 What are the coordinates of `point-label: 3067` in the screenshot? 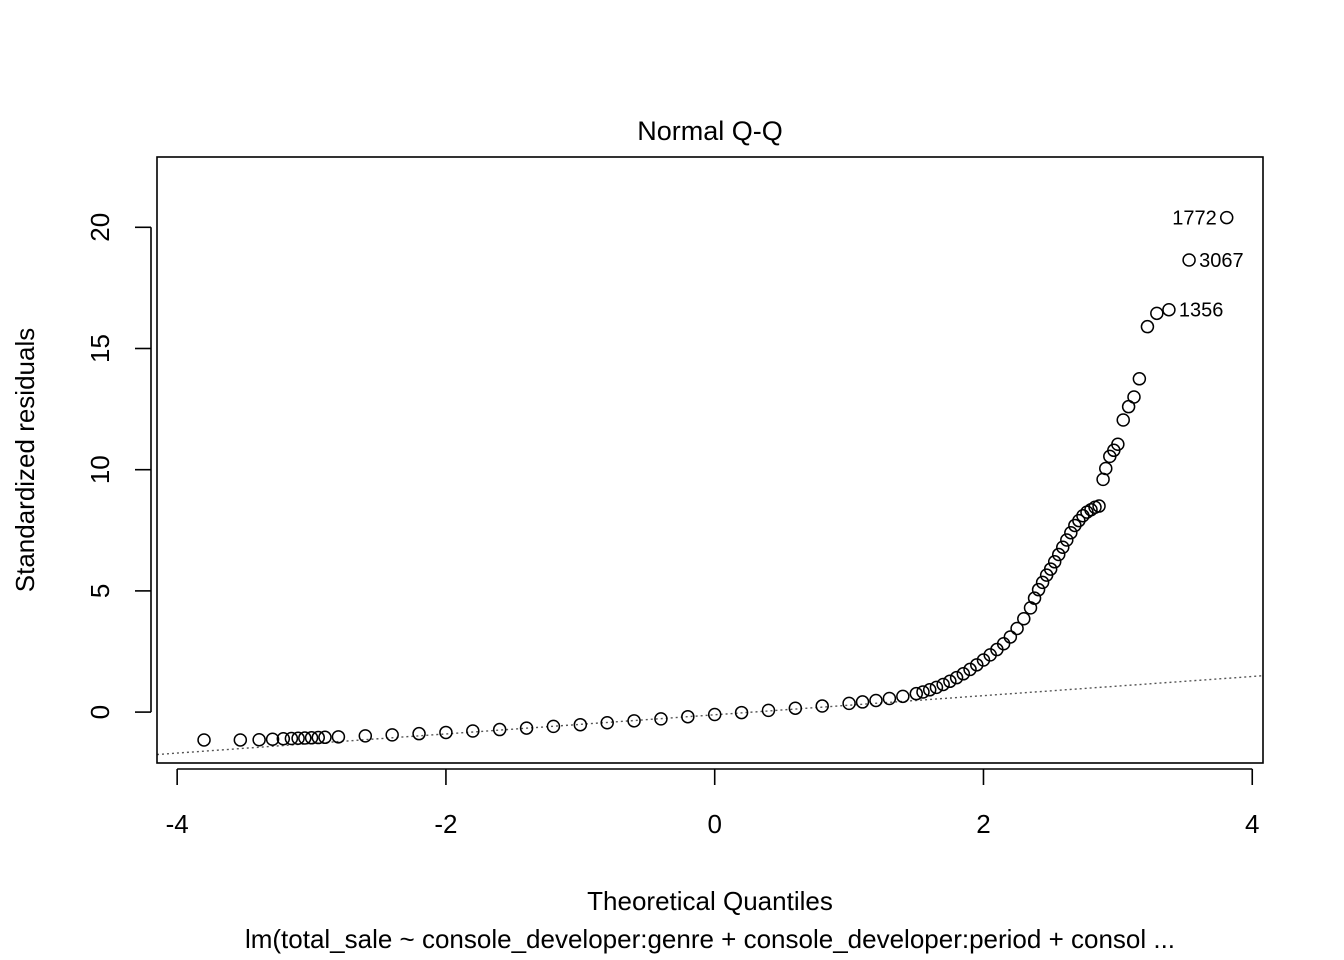 It's located at (1221, 261).